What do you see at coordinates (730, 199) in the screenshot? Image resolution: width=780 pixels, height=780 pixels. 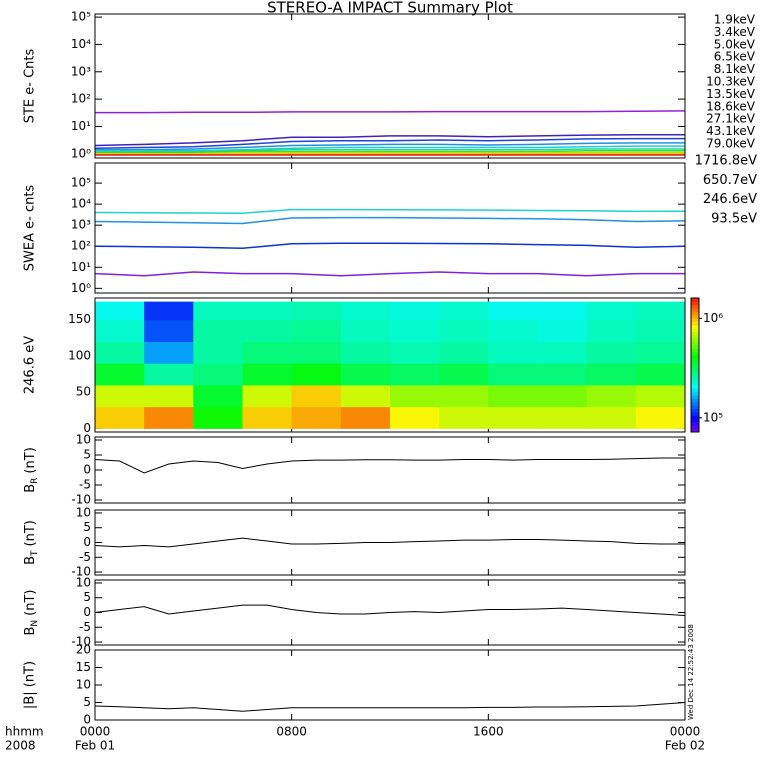 I see `legend-entry: 246.6eV` at bounding box center [730, 199].